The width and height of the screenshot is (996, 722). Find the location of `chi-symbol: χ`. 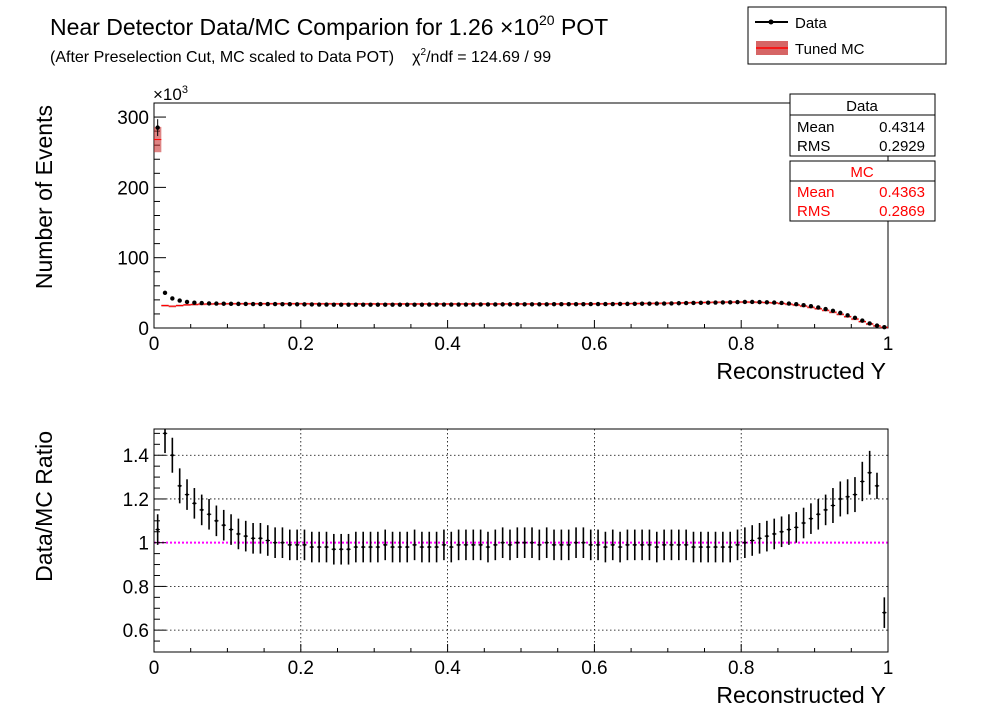

chi-symbol: χ is located at coordinates (416, 57).